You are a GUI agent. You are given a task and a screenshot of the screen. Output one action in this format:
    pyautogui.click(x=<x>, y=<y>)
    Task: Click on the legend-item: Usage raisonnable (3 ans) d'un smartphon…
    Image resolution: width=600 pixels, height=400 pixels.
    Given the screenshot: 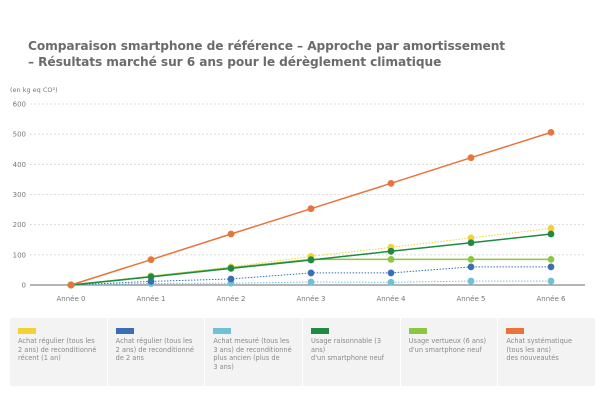 What is the action you would take?
    pyautogui.click(x=352, y=352)
    